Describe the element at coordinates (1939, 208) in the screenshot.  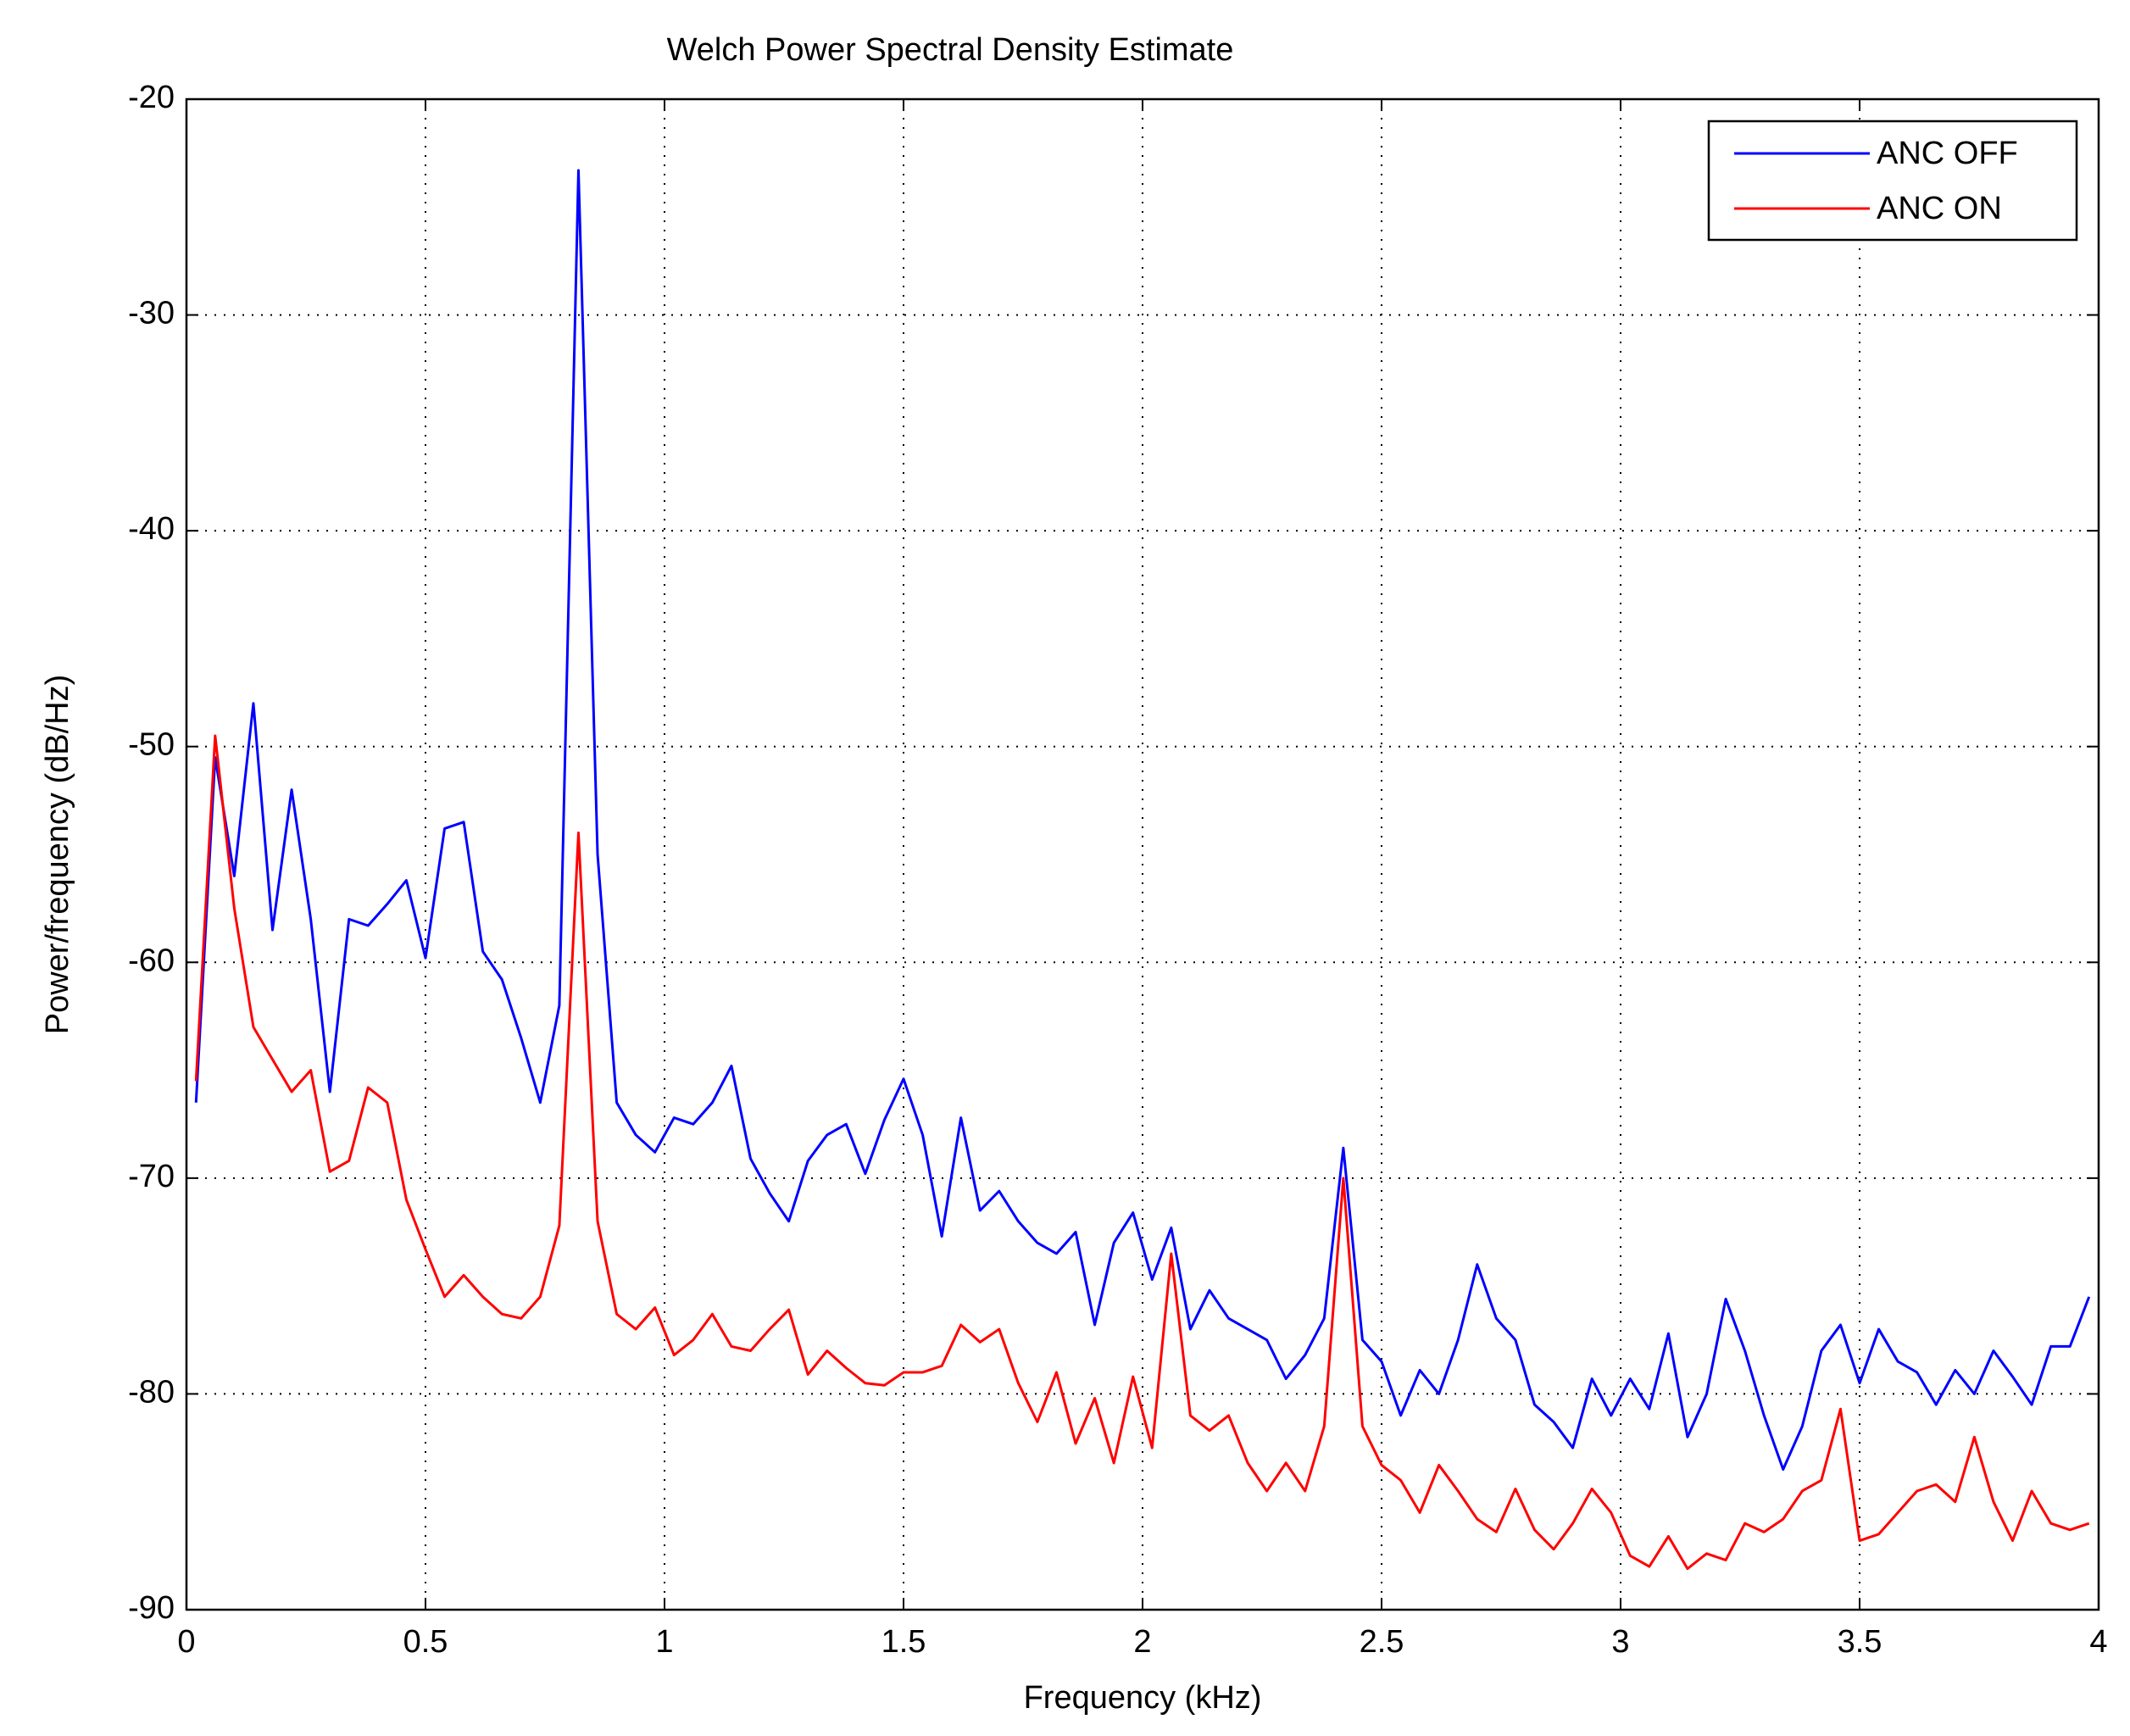
I see `legend-label: ANC ON` at that location.